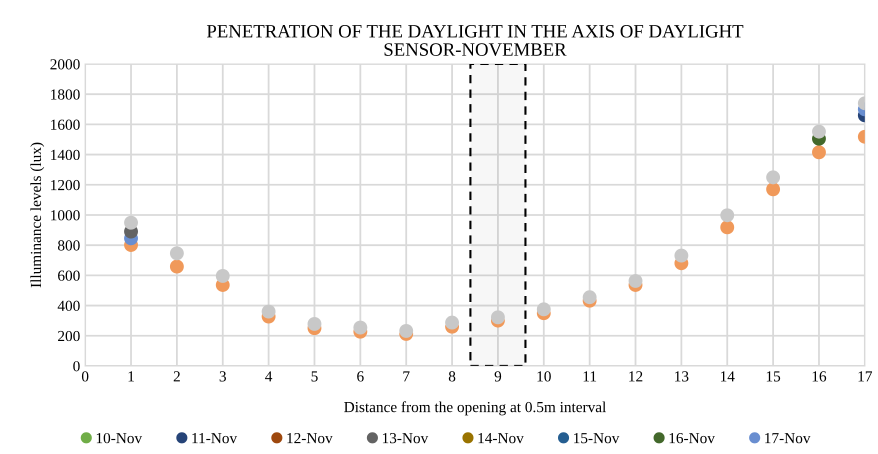 The height and width of the screenshot is (454, 878). I want to click on y-axis-title: Illuminance levels (lux), so click(37, 215).